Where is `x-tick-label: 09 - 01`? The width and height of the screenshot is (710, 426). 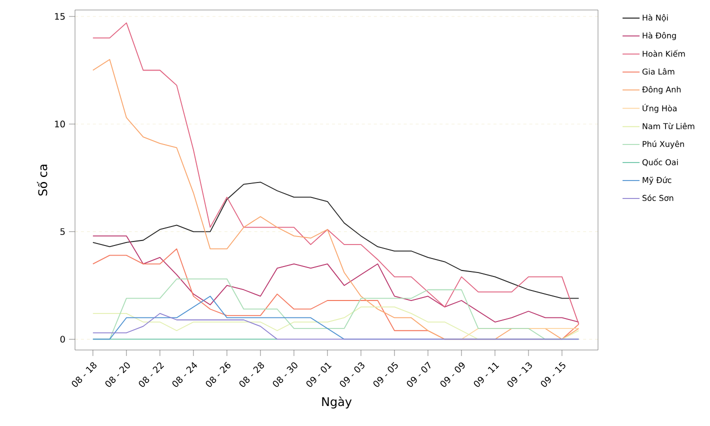
x-tick-label: 09 - 01 is located at coordinates (319, 374).